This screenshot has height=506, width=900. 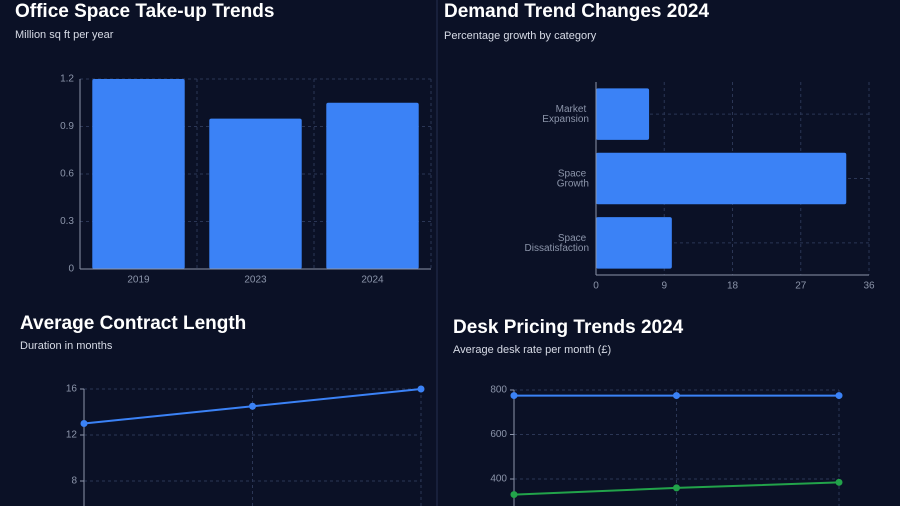 I want to click on y-tick-label: 600, so click(x=498, y=434).